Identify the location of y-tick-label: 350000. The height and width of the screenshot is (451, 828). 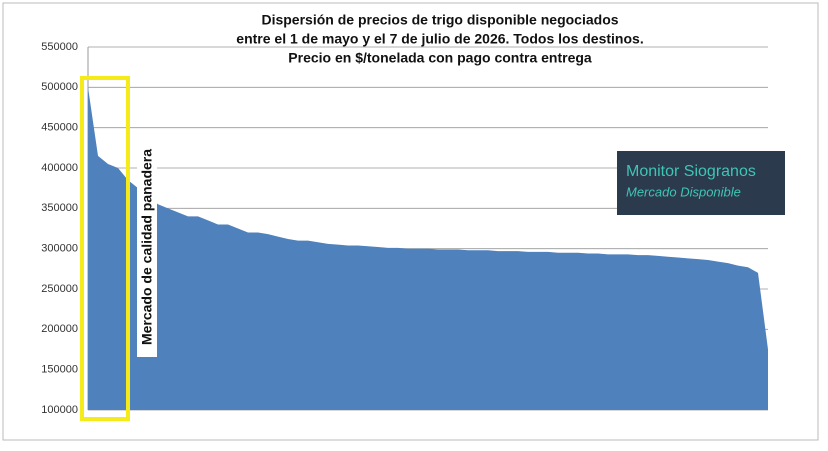
(59, 208).